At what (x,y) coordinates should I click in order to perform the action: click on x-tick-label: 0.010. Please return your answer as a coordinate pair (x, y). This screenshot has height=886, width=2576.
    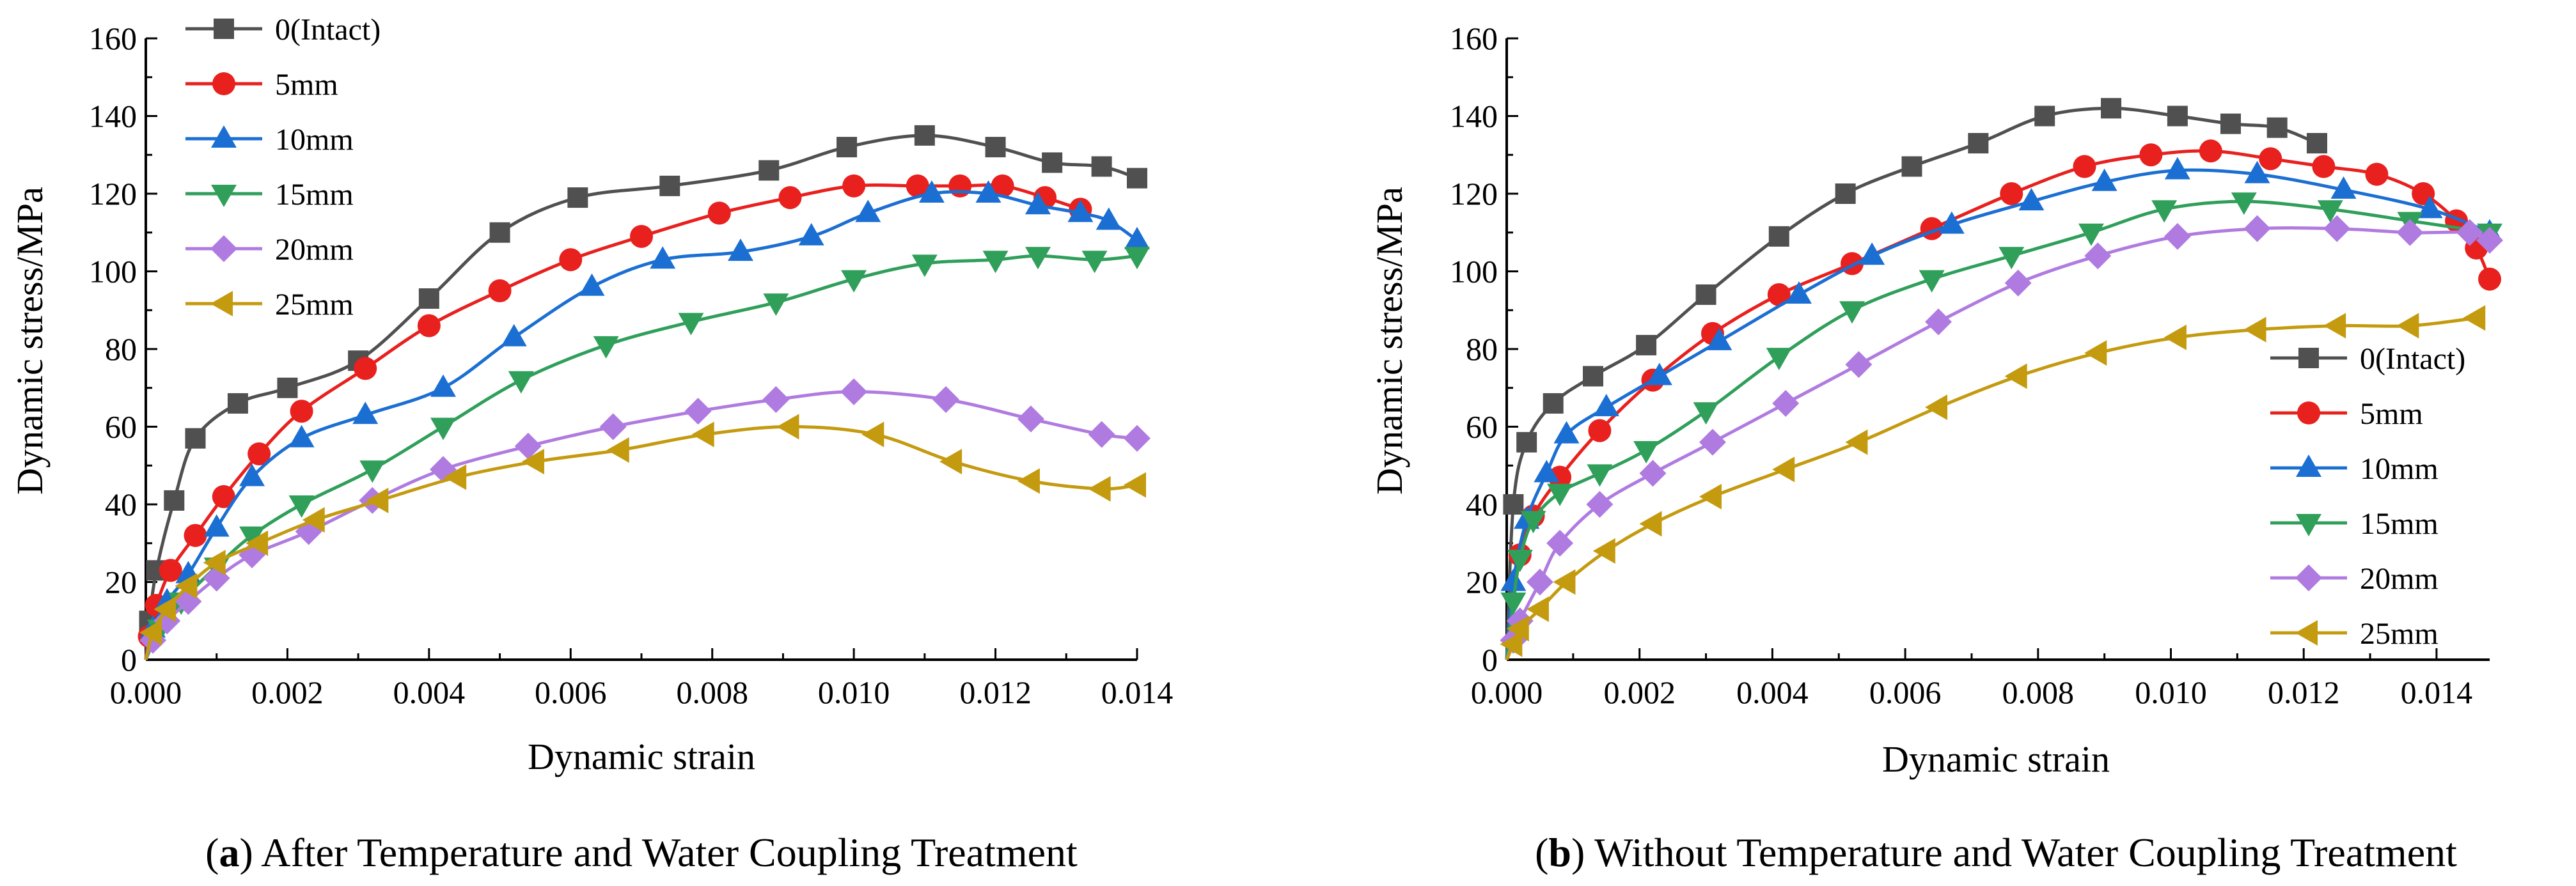
    Looking at the image, I should click on (2171, 692).